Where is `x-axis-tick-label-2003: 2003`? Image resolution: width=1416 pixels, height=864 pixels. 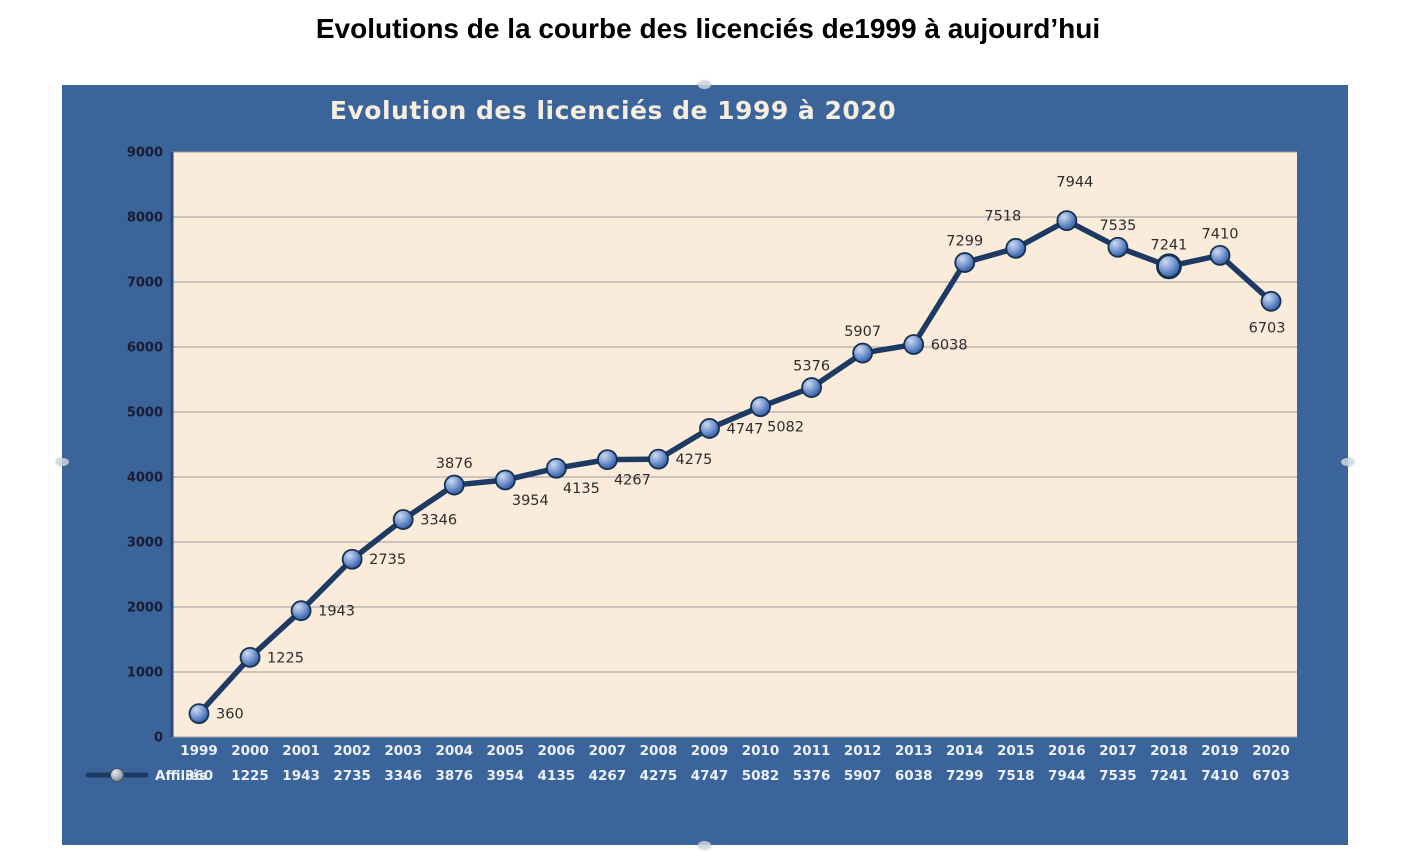
x-axis-tick-label-2003: 2003 is located at coordinates (403, 751).